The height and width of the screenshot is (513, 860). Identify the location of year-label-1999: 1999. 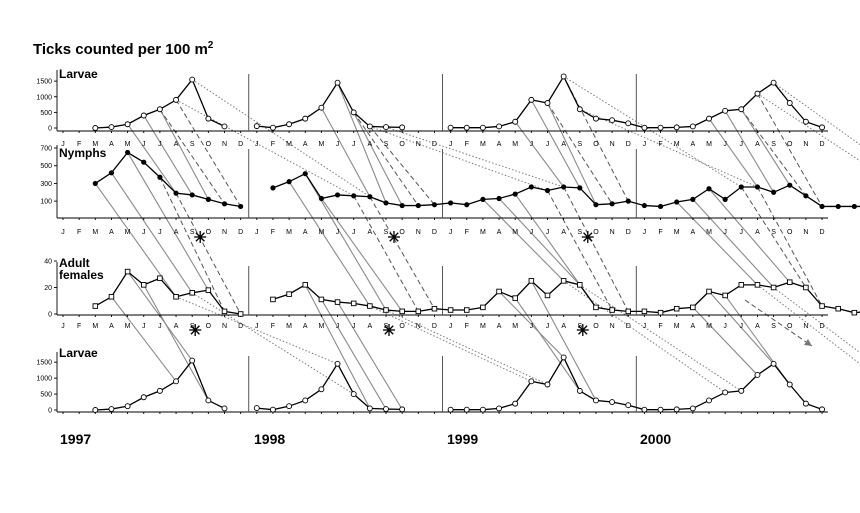
(462, 439).